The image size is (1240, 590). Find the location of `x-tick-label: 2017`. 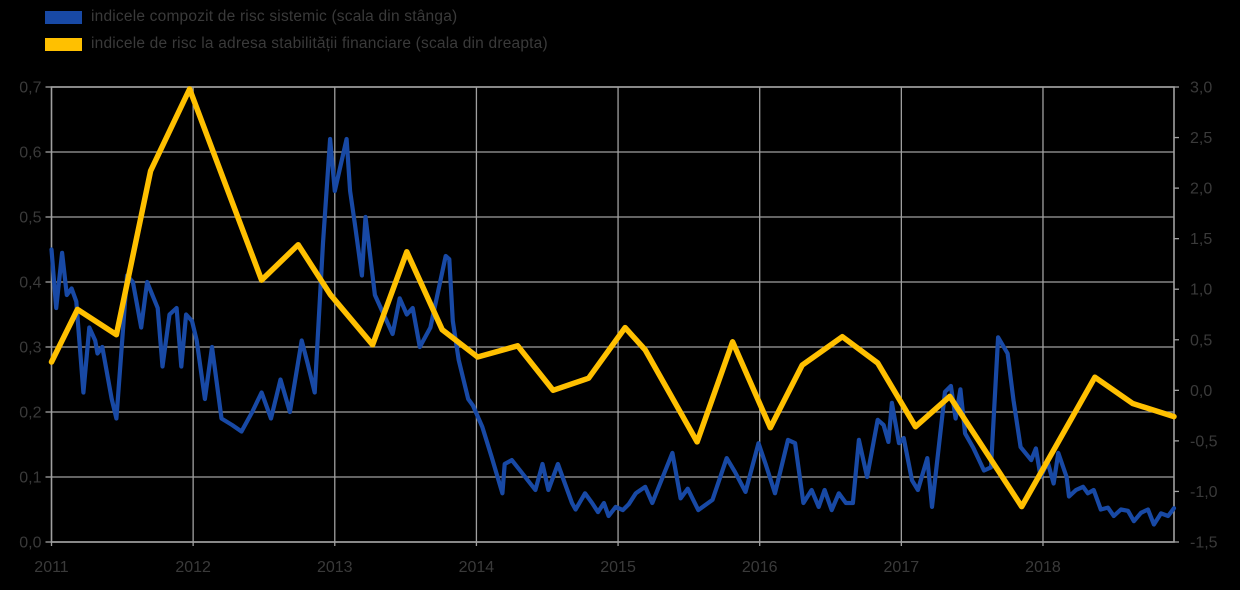

x-tick-label: 2017 is located at coordinates (902, 567).